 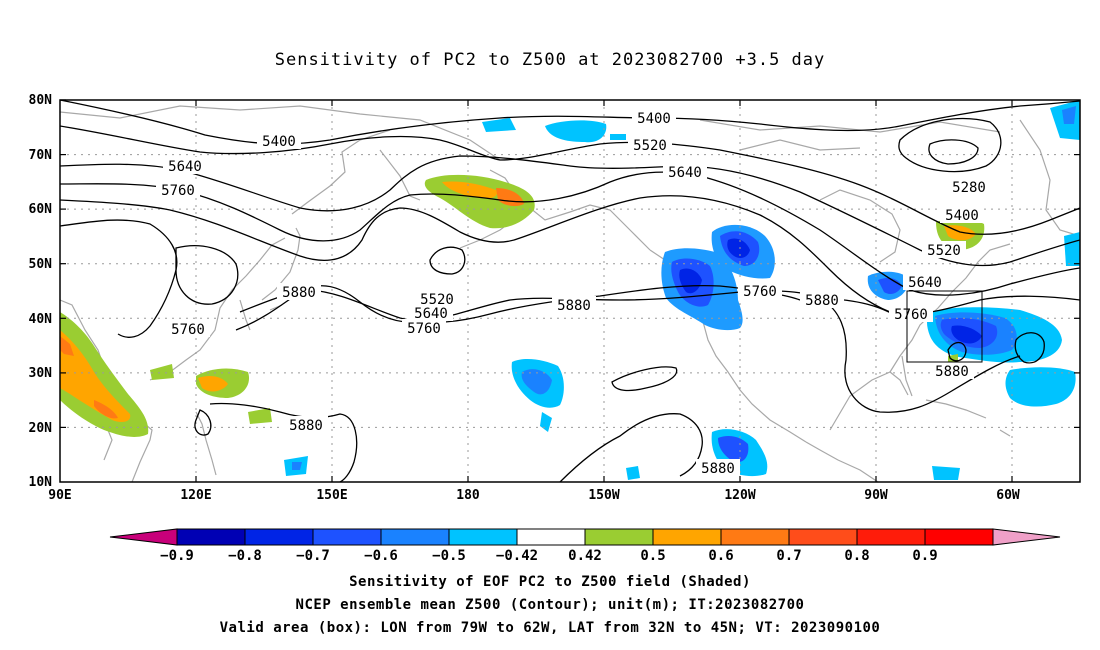 I want to click on colorbar-tick-label: 0.6, so click(x=720, y=556).